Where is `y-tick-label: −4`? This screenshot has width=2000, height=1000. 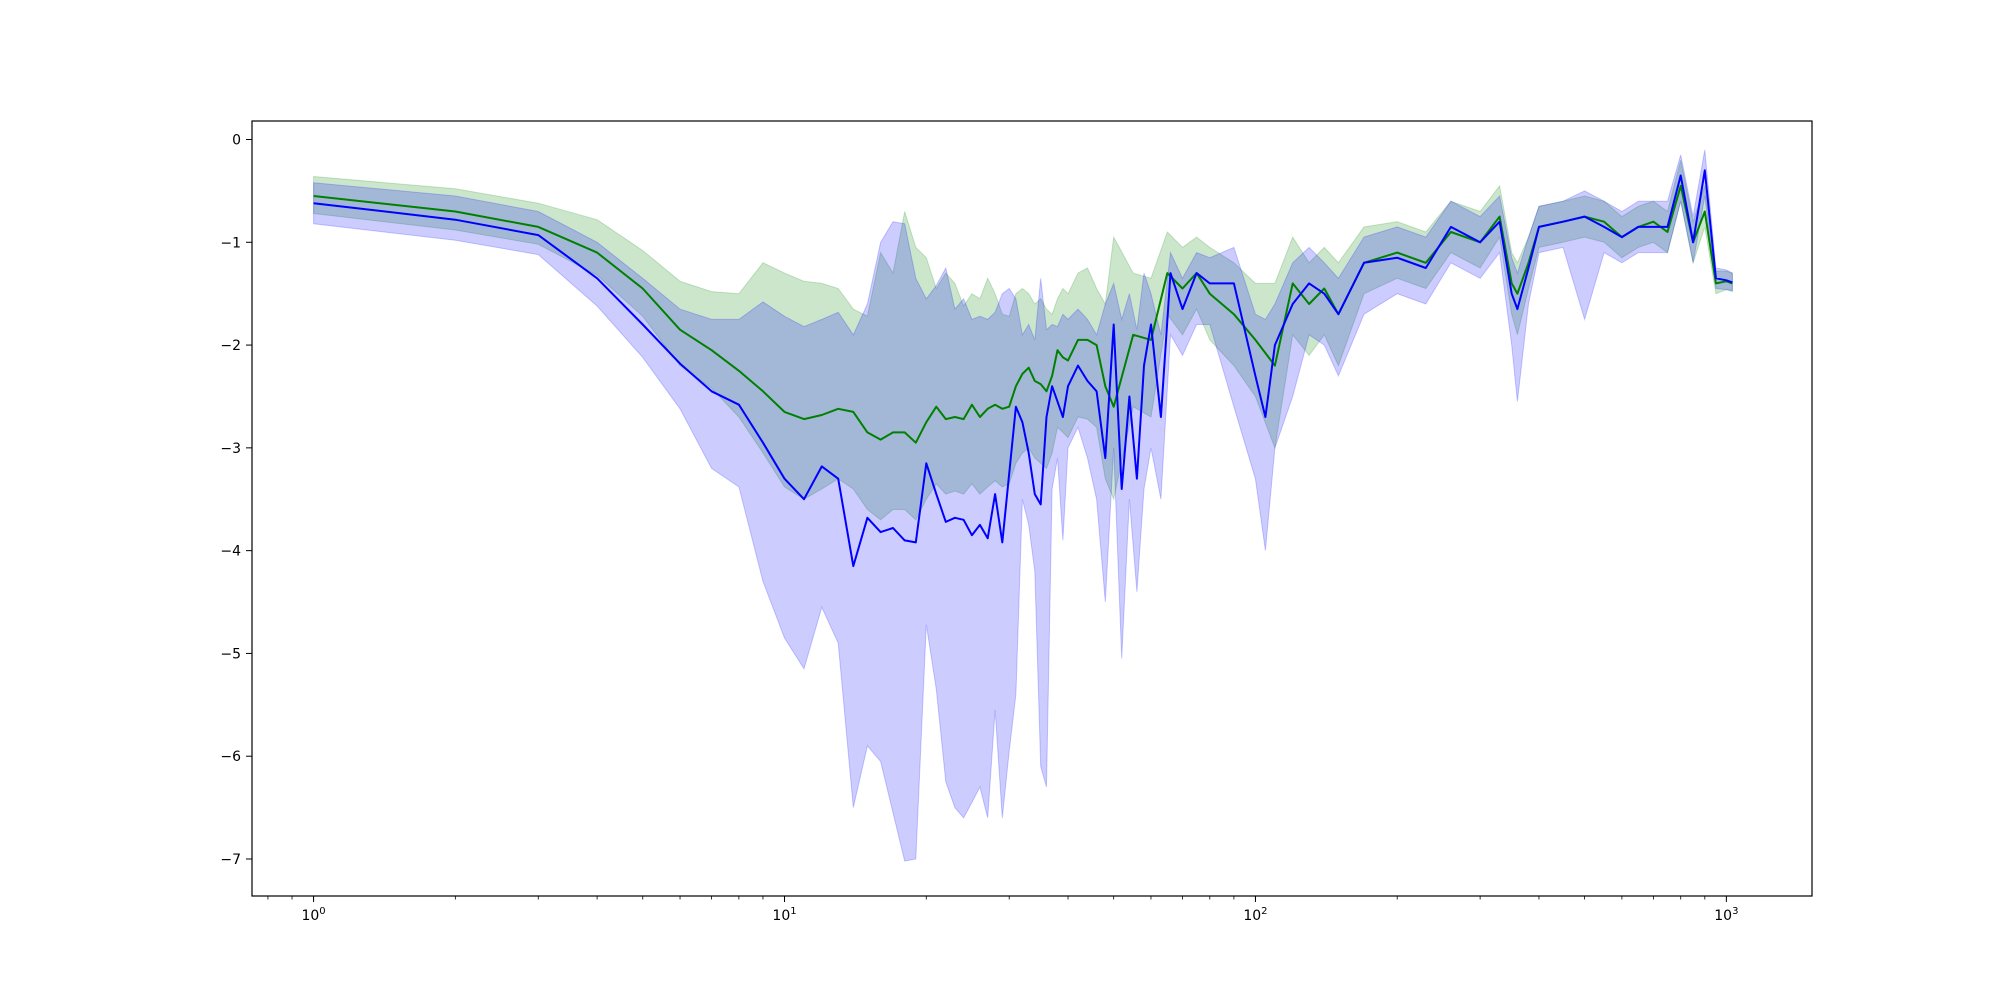
y-tick-label: −4 is located at coordinates (230, 552).